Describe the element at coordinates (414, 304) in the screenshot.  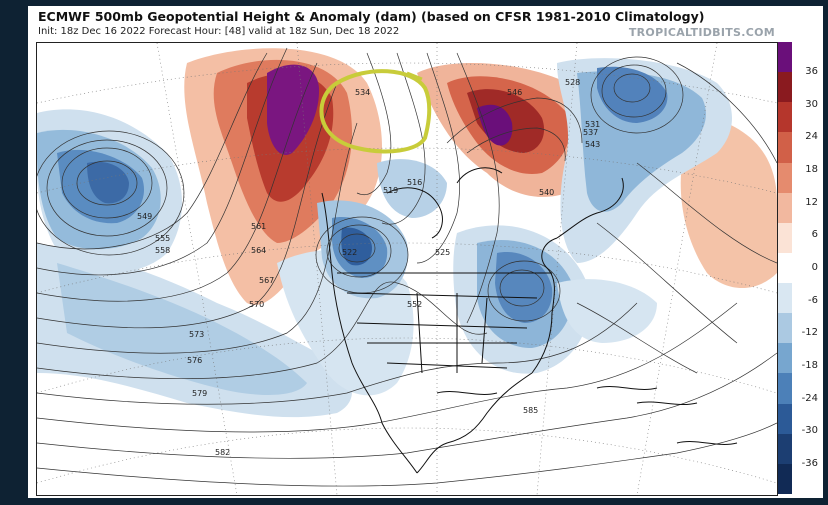
I see `contour-label: 552` at that location.